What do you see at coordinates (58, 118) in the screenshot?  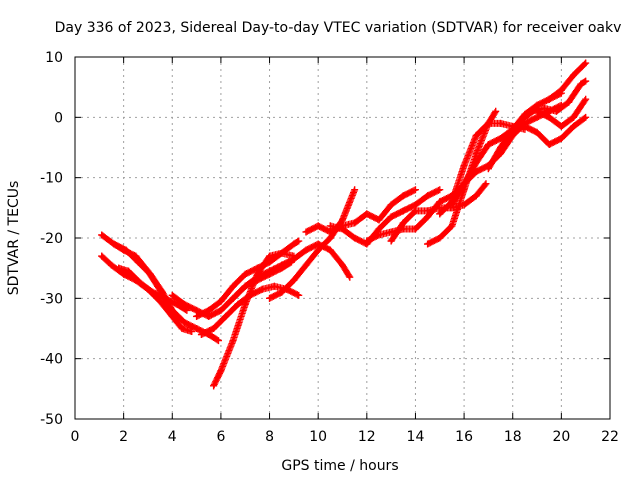 I see `y-tick-label: 0` at bounding box center [58, 118].